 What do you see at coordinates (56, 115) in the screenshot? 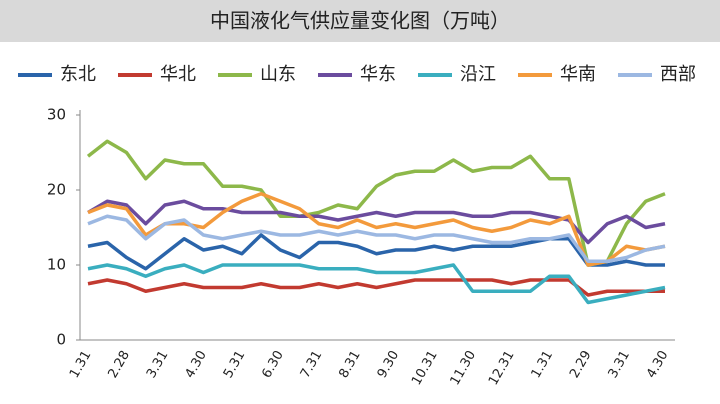
I see `y-tick-label: 30` at bounding box center [56, 115].